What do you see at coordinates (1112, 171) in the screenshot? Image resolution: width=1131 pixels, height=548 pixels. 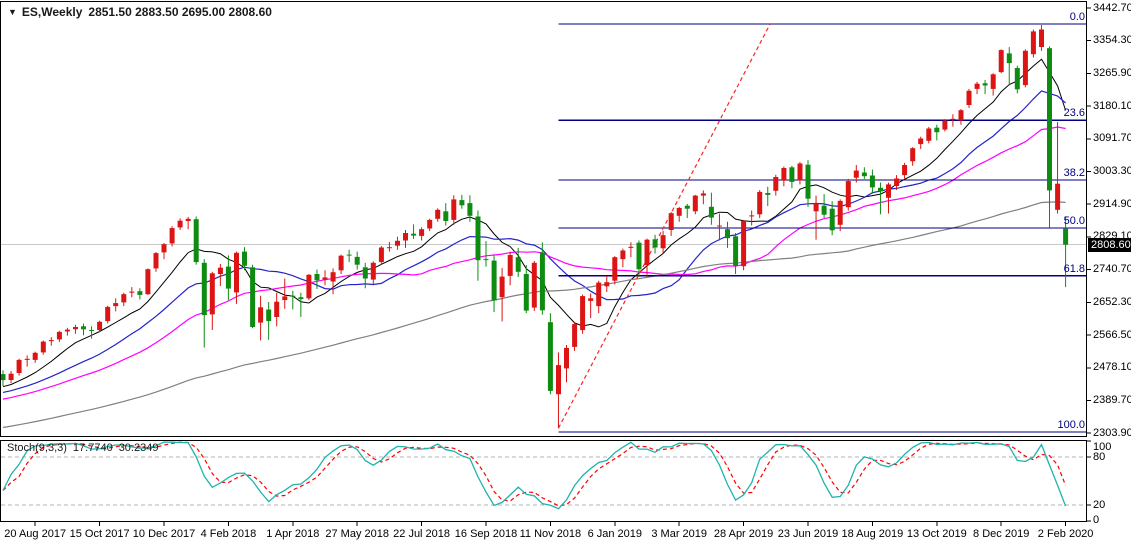 I see `price-axis-label: 3003.30` at bounding box center [1112, 171].